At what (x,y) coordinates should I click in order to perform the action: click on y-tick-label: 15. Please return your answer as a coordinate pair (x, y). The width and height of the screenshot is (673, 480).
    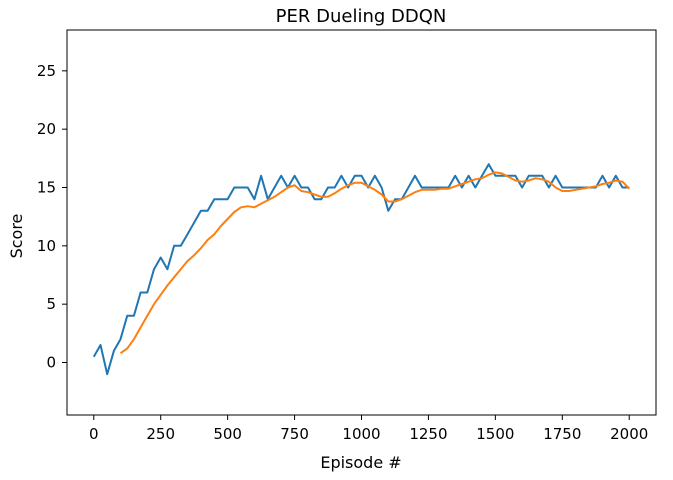
    Looking at the image, I should click on (46, 188).